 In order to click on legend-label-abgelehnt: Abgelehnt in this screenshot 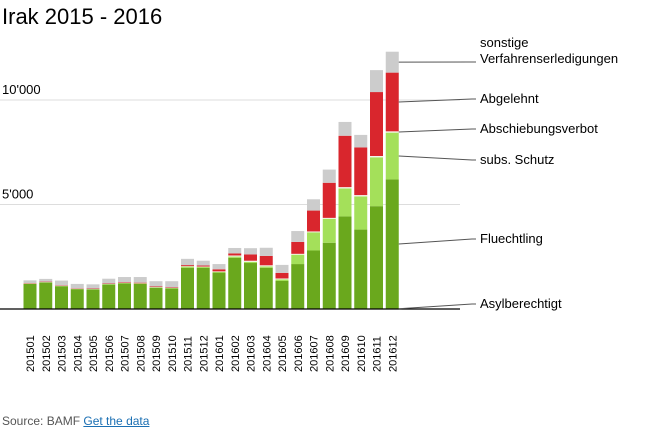, I will do `click(509, 98)`.